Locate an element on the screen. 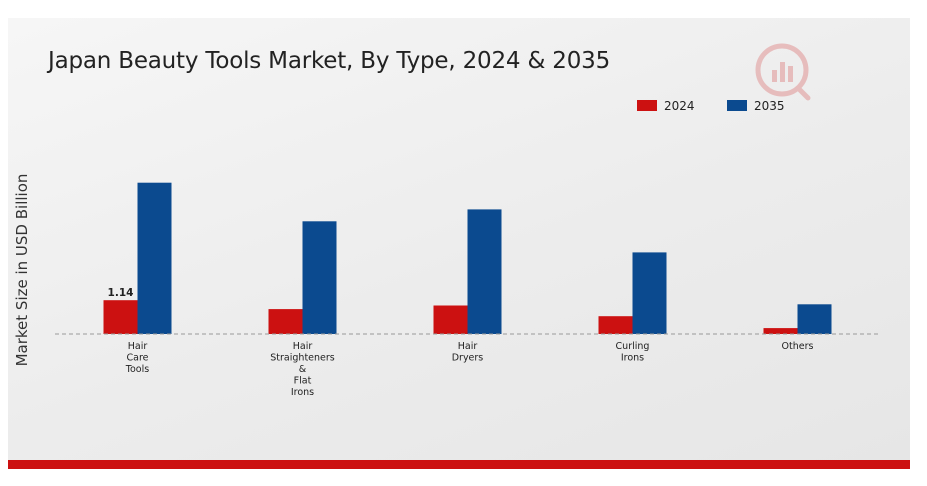 The image size is (927, 486). x-tick-label-2: Hair Dryers is located at coordinates (468, 352).